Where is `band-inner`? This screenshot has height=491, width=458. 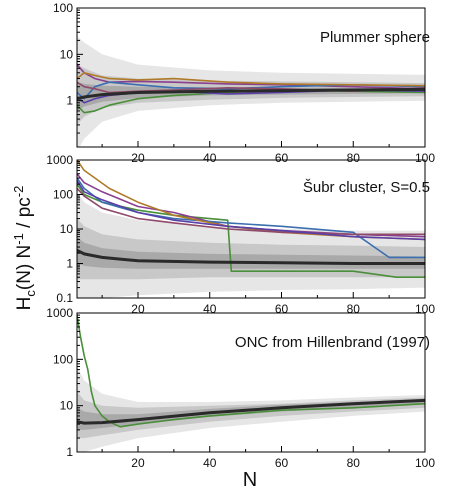
band-inner is located at coordinates (251, 414).